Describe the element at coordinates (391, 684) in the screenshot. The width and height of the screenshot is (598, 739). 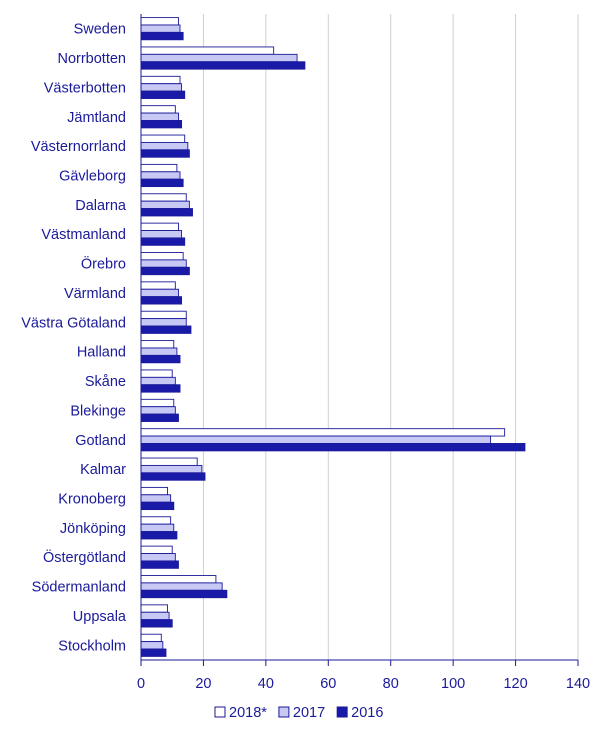
I see `x-tick-label: 80` at that location.